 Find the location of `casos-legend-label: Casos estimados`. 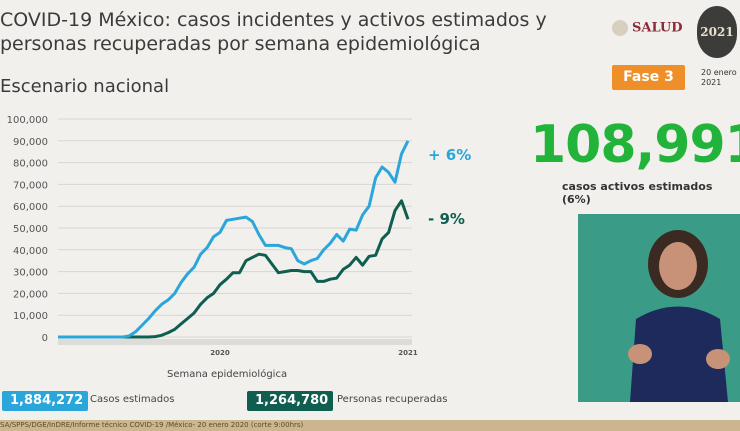

casos-legend-label: Casos estimados is located at coordinates (132, 399).